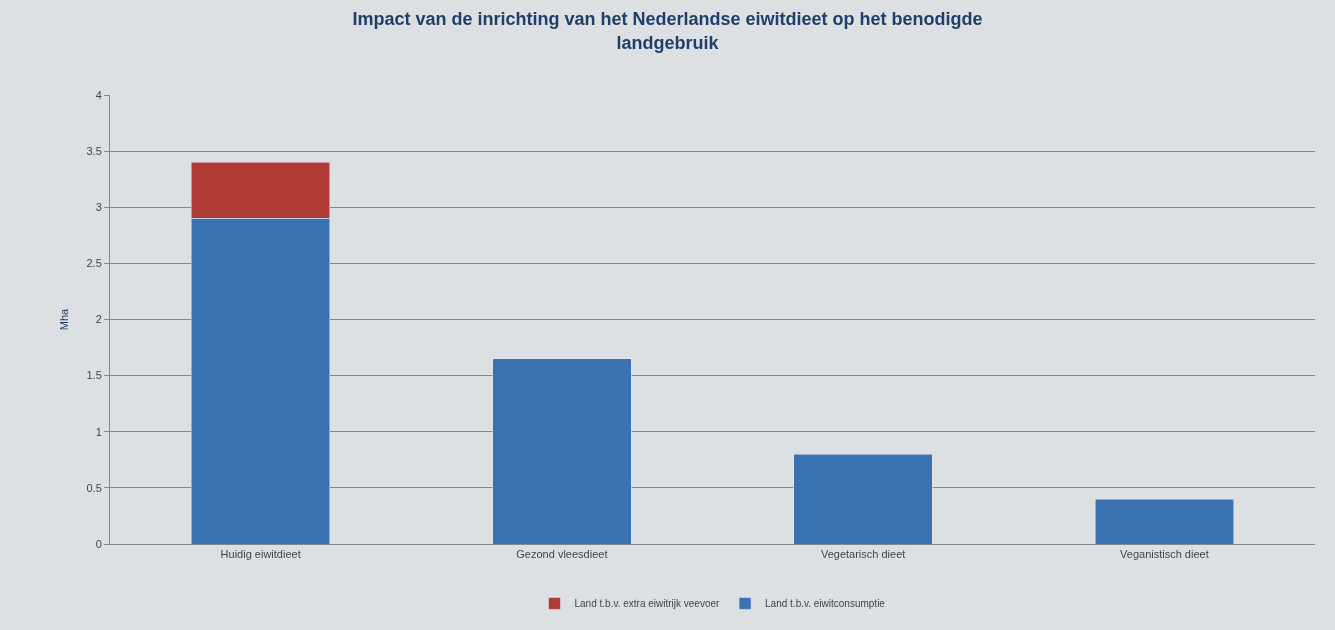  What do you see at coordinates (562, 554) in the screenshot?
I see `x-tick-label: Gezond vleesdieet` at bounding box center [562, 554].